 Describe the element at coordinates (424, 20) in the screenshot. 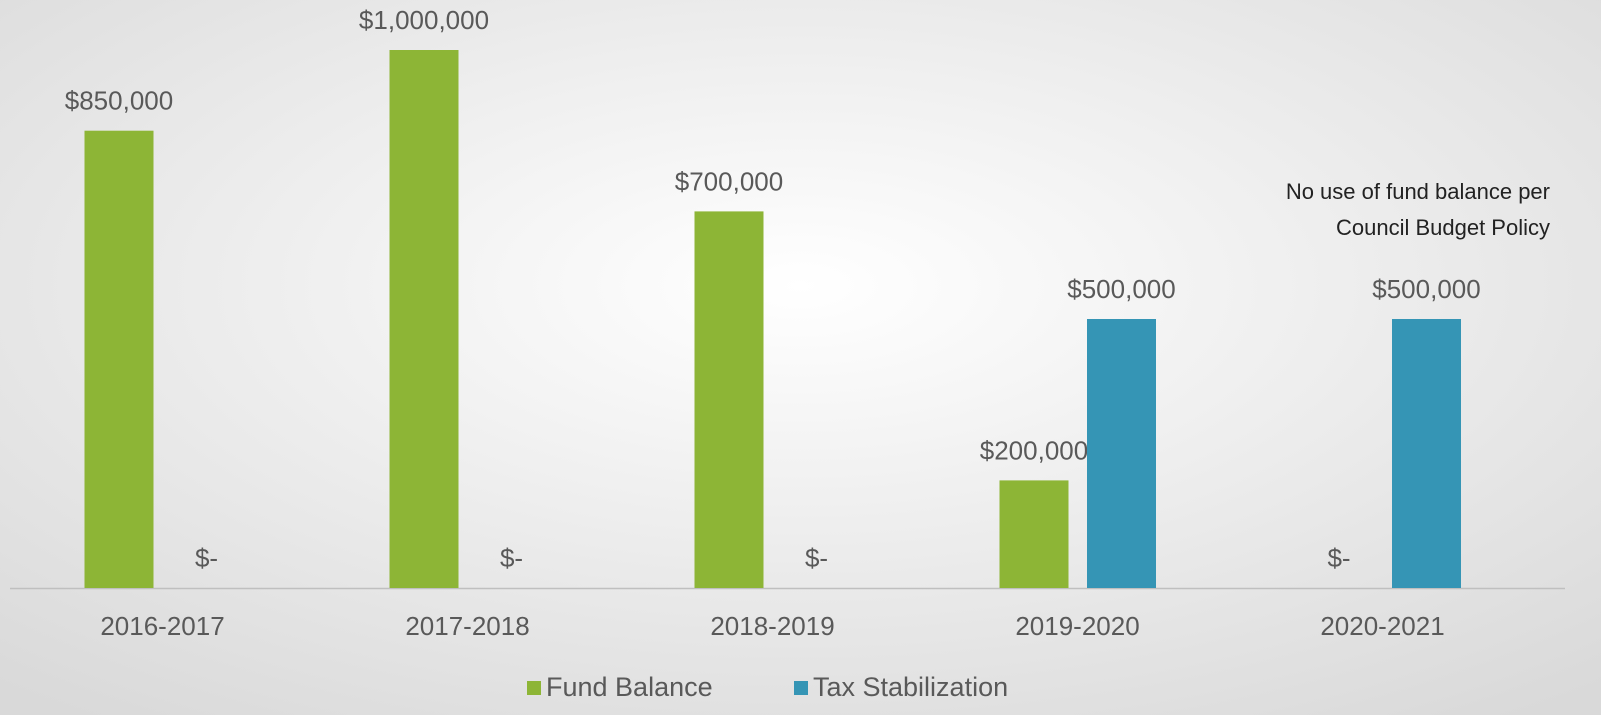

I see `value-label: $1,000,000` at that location.